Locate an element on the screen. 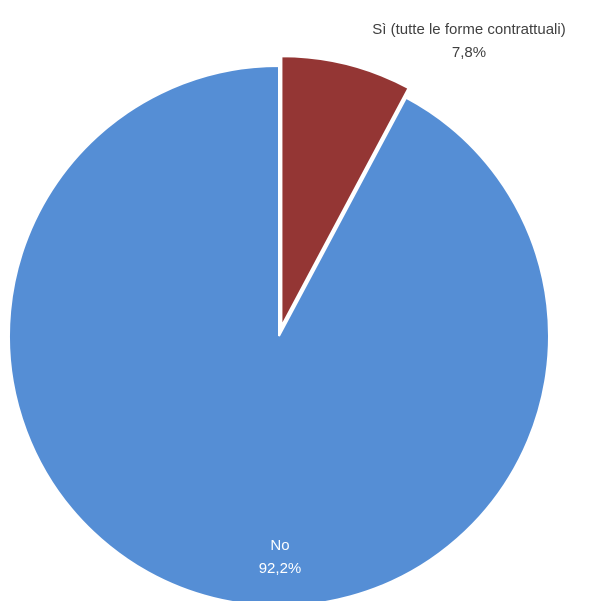 The image size is (609, 601). slice-label-no: No 92,2% is located at coordinates (280, 557).